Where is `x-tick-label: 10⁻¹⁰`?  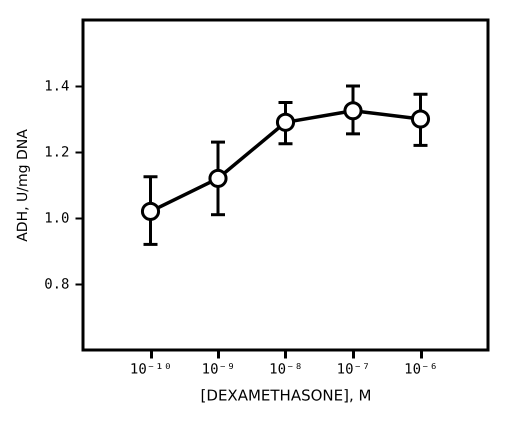
x-tick-label: 10⁻¹⁰ is located at coordinates (151, 370).